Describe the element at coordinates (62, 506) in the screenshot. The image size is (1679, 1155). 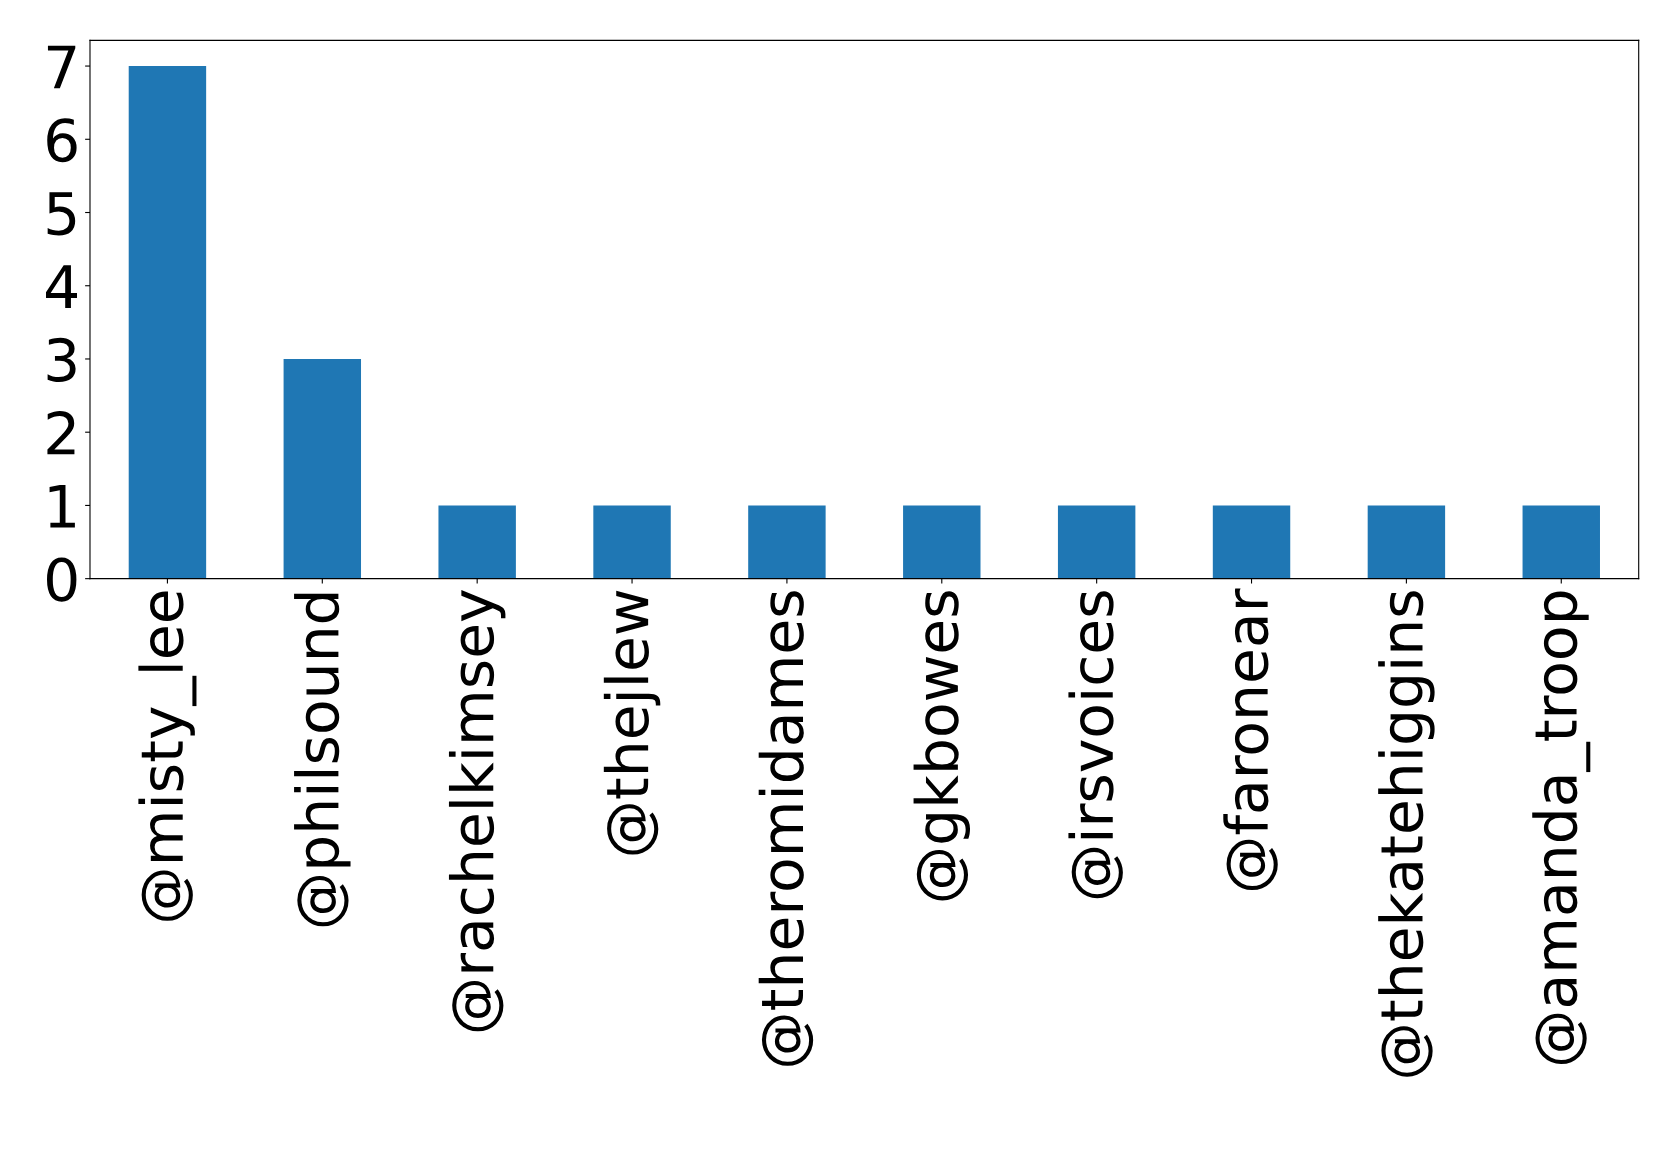
I see `y-tick-label: 1` at that location.